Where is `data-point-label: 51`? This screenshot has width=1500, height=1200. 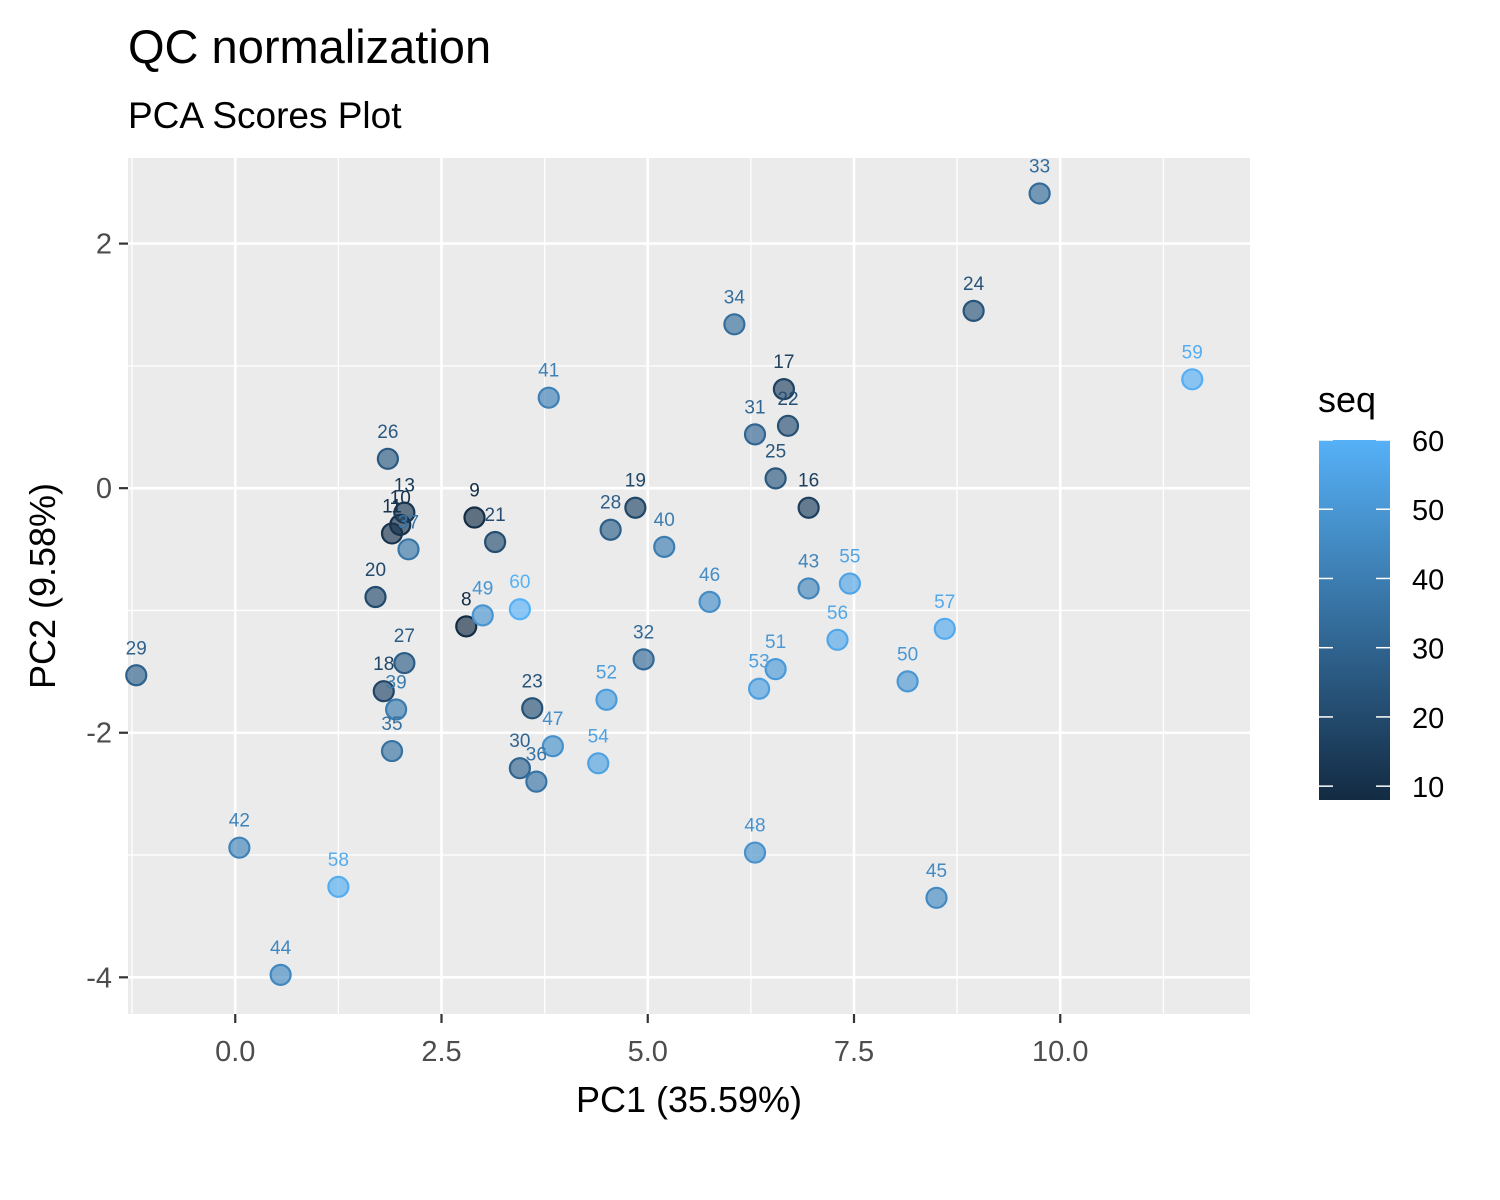
data-point-label: 51 is located at coordinates (775, 642).